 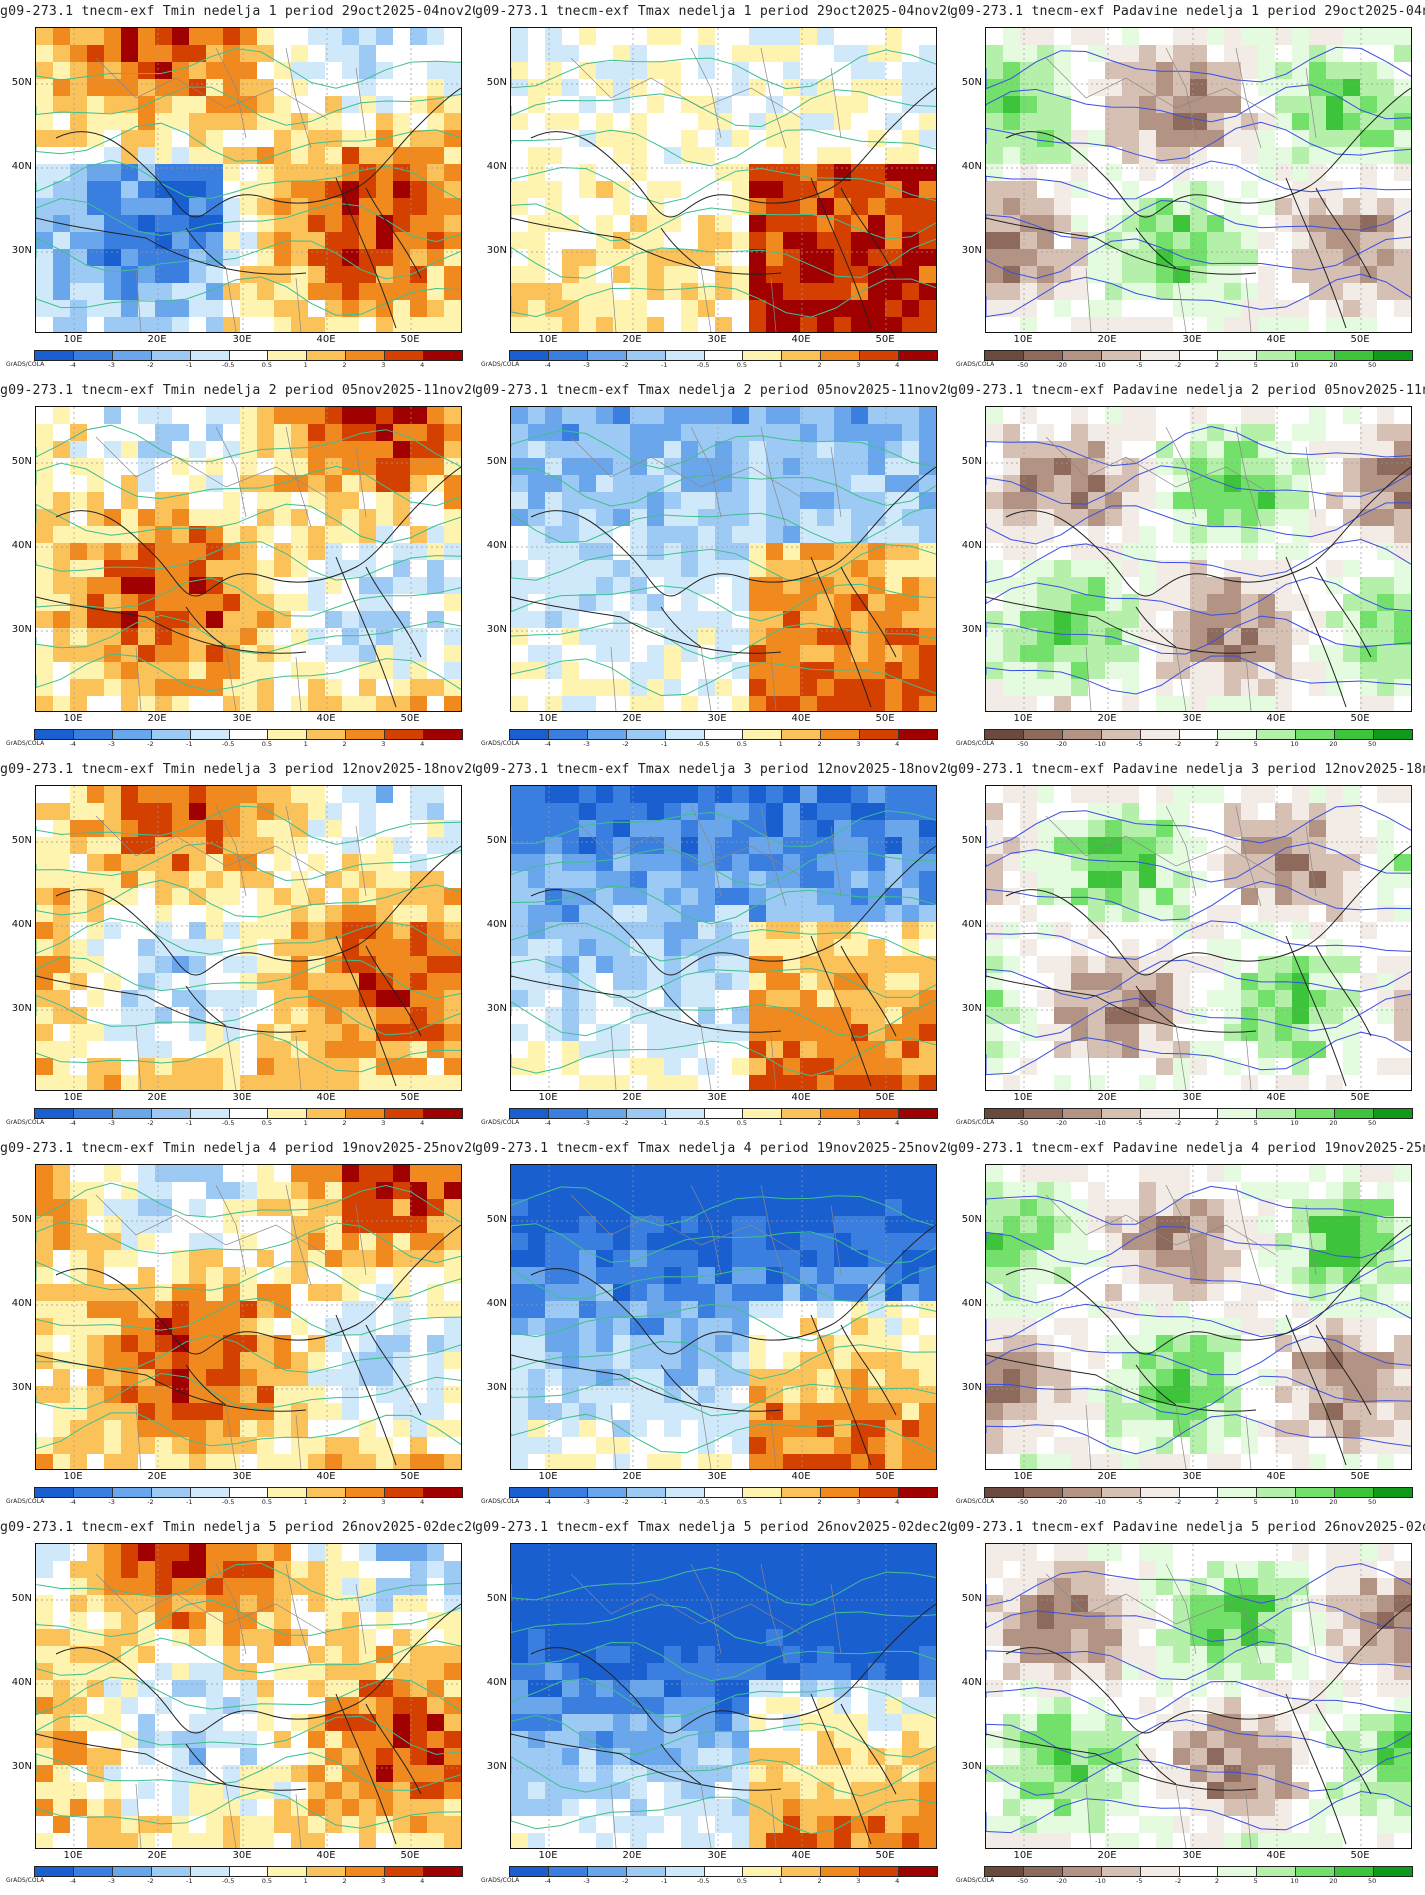 I want to click on colorbar-label: 1, so click(x=305, y=365).